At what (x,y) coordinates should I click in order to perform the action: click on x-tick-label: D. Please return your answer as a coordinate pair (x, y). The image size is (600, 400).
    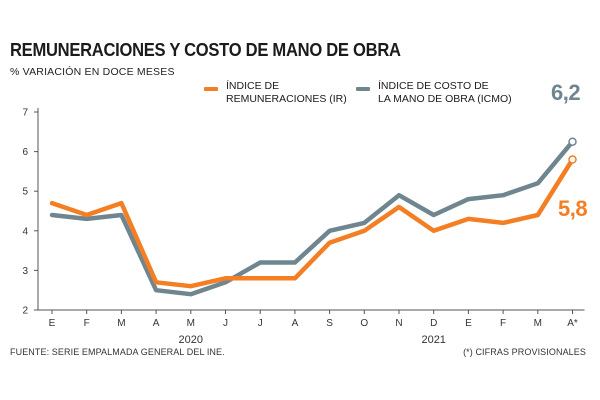
    Looking at the image, I should click on (433, 323).